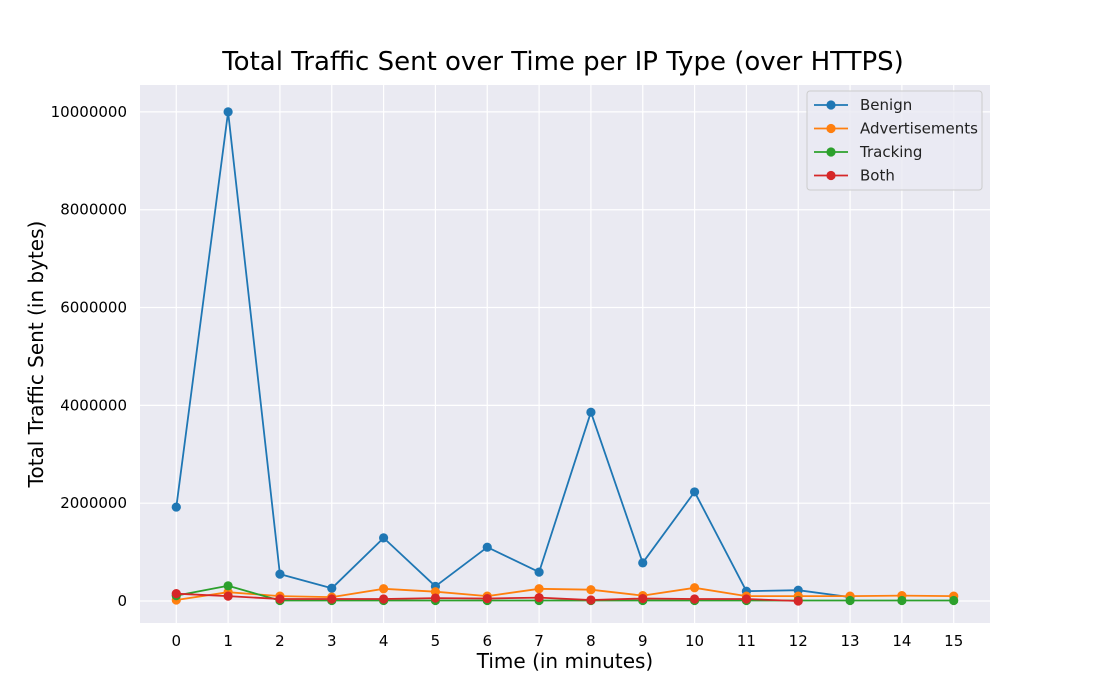 This screenshot has width=1100, height=700. Describe the element at coordinates (93, 210) in the screenshot. I see `y-tick-label: 8000000` at that location.